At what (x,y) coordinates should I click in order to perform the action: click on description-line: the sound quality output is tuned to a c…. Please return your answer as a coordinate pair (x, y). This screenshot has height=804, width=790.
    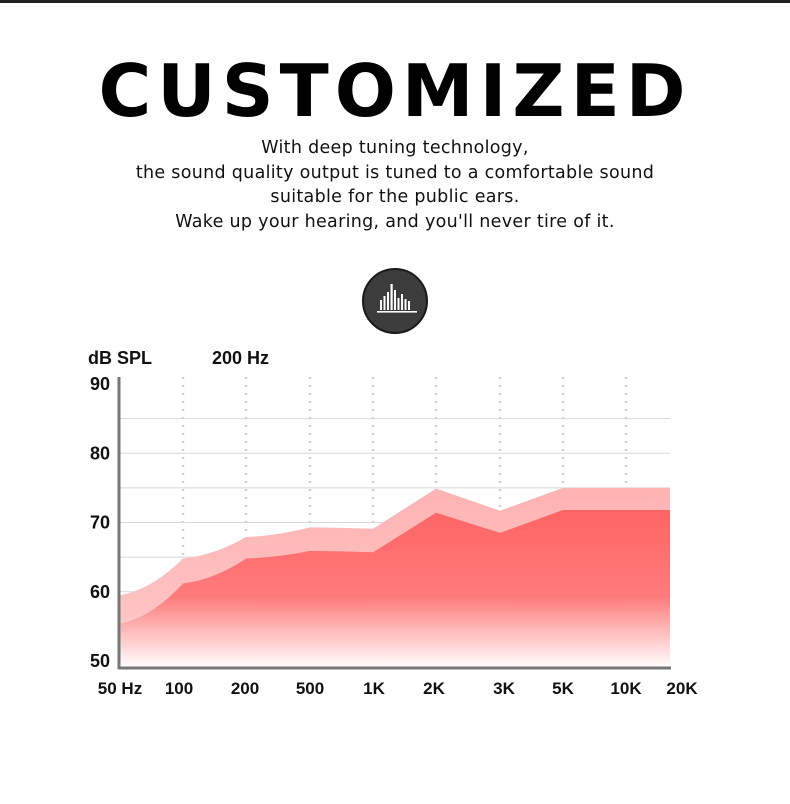
    Looking at the image, I should click on (395, 172).